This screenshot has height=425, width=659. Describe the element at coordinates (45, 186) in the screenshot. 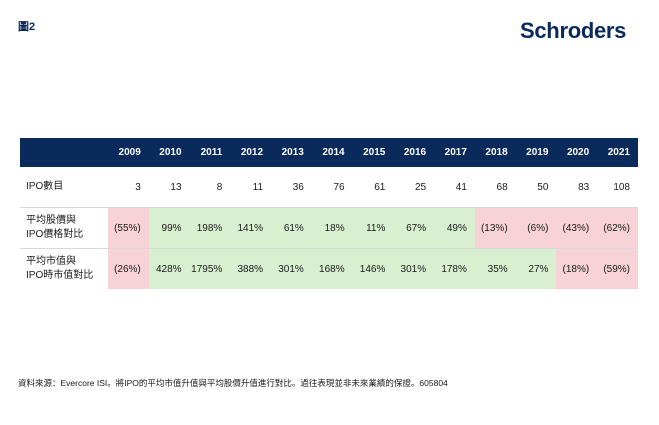

I see `row-label-line: IPO數目` at that location.